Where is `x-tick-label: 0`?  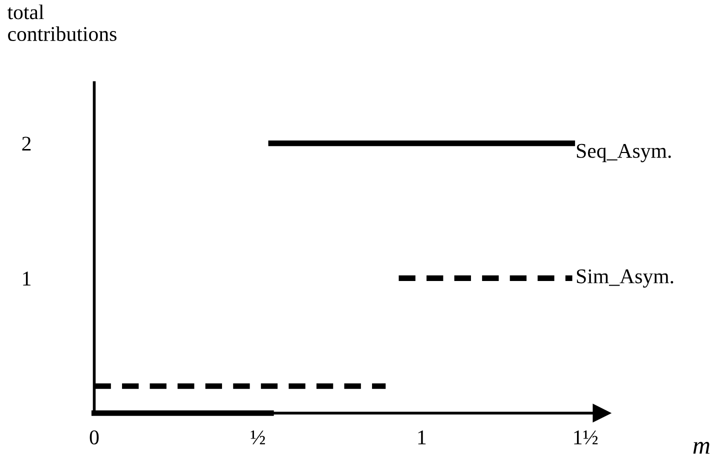
x-tick-label: 0 is located at coordinates (94, 437).